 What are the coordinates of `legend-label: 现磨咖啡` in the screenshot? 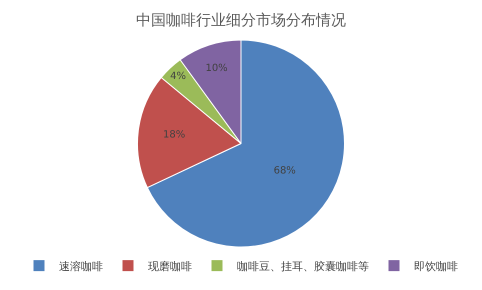 It's located at (170, 266).